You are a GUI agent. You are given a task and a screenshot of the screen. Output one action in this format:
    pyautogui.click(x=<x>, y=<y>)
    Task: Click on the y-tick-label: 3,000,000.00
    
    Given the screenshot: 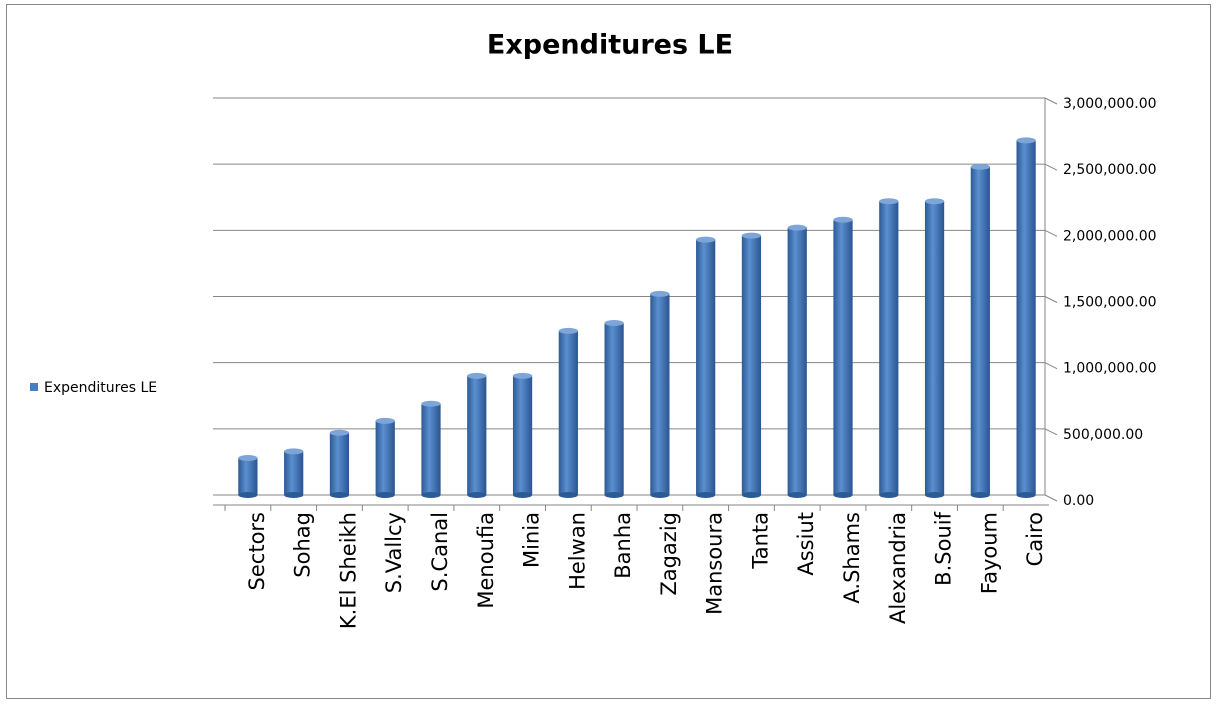 What is the action you would take?
    pyautogui.click(x=1110, y=104)
    